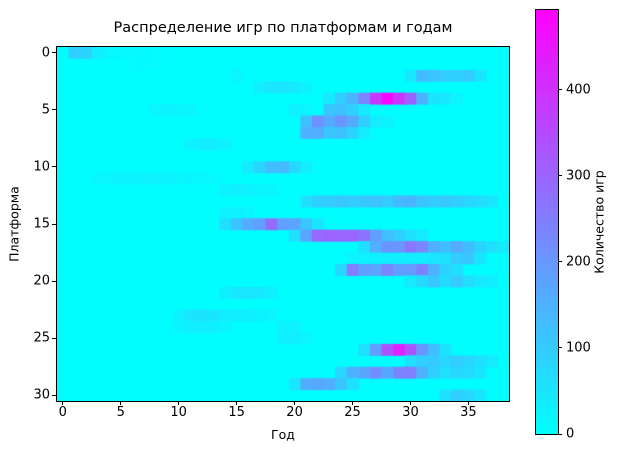  Describe the element at coordinates (41, 338) in the screenshot. I see `y-axis-tick-label: 25` at that location.